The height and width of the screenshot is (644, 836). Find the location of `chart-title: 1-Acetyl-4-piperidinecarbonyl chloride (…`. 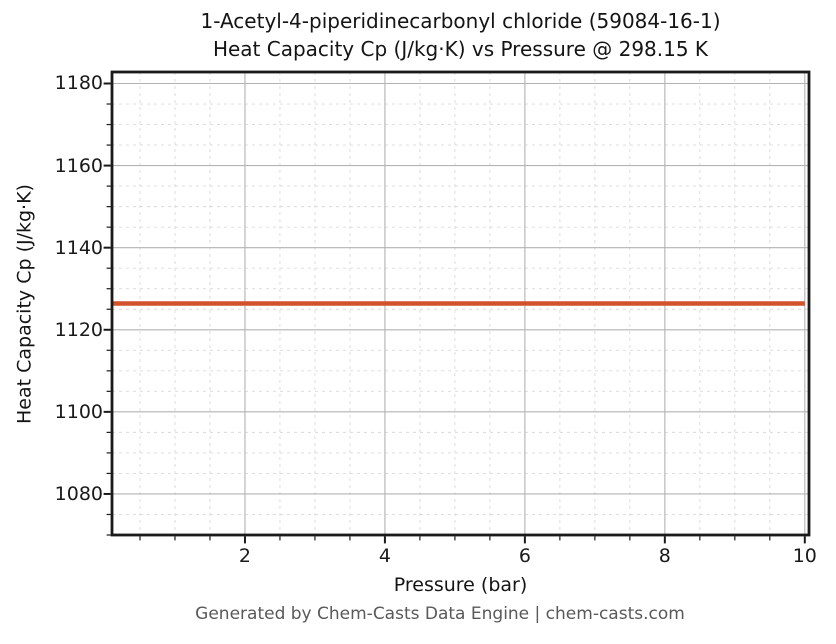

chart-title: 1-Acetyl-4-piperidinecarbonyl chloride (… is located at coordinates (460, 35).